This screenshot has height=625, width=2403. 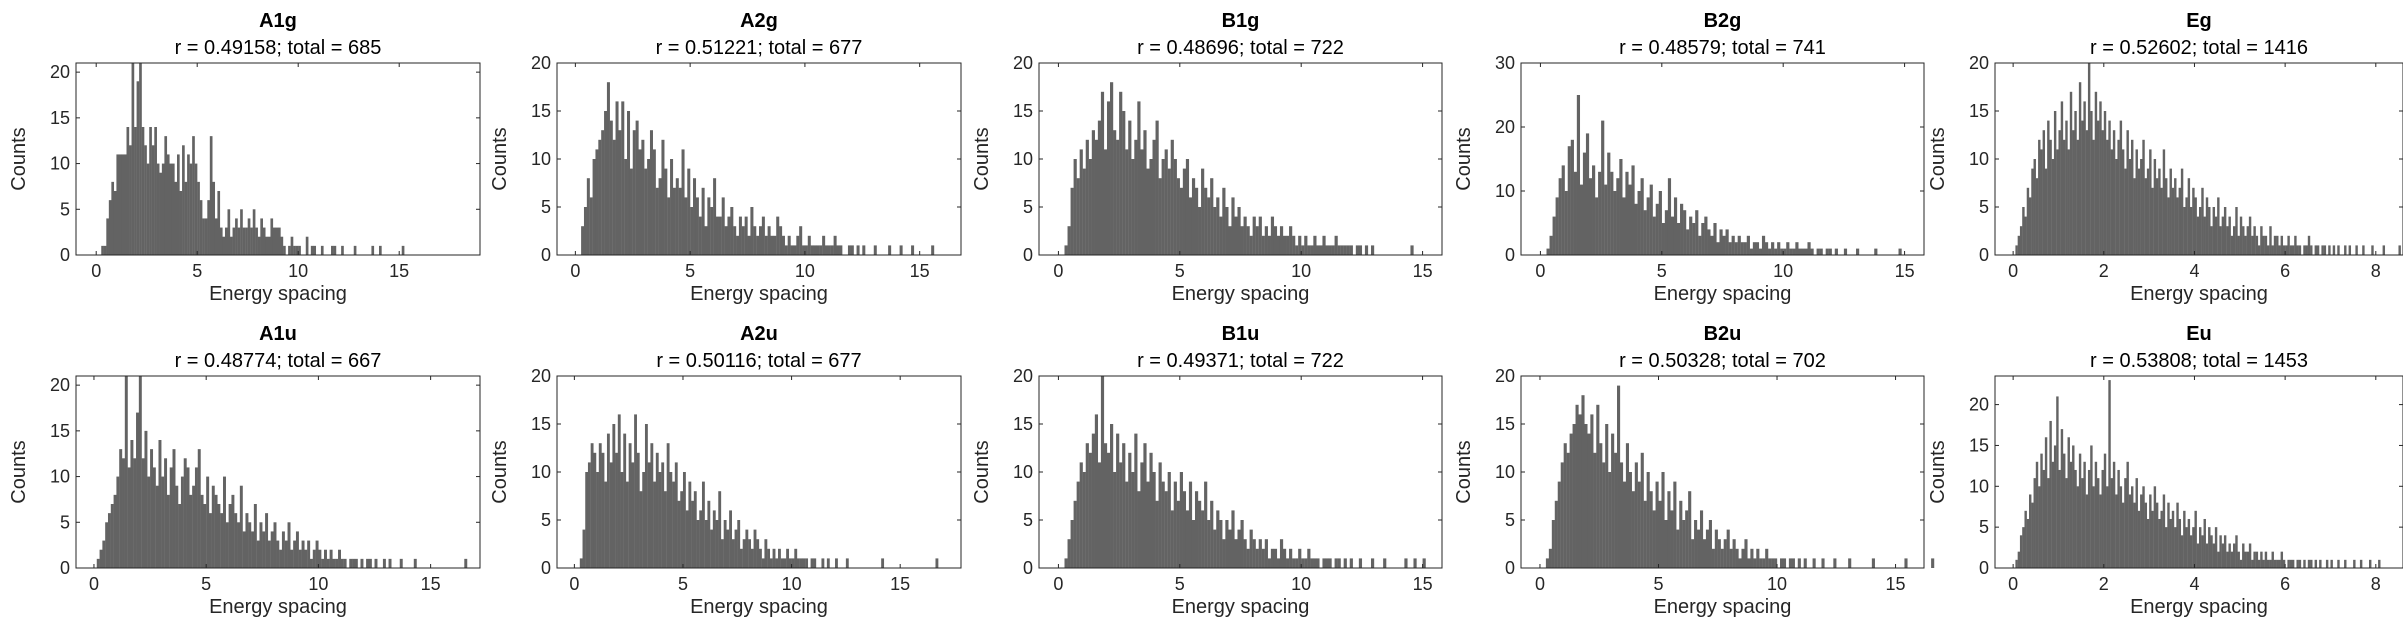 I want to click on x-tick-label: 0, so click(x=2013, y=271).